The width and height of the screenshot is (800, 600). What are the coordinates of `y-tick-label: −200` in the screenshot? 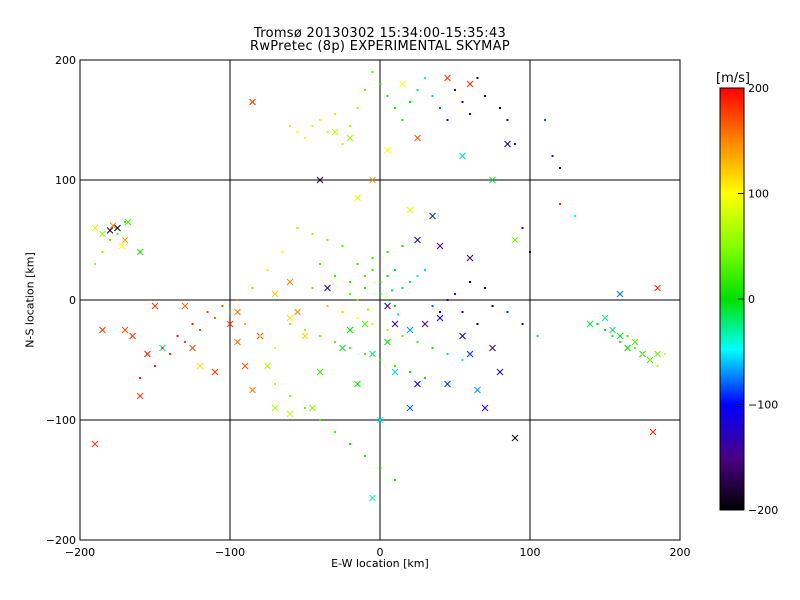 It's located at (61, 540).